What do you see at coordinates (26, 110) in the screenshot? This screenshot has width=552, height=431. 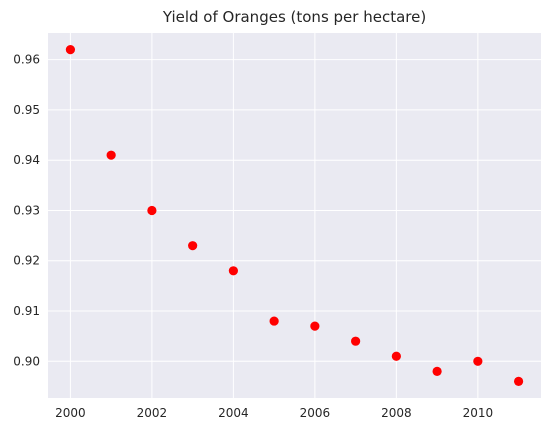 I see `y-tick-label: 0.95` at bounding box center [26, 110].